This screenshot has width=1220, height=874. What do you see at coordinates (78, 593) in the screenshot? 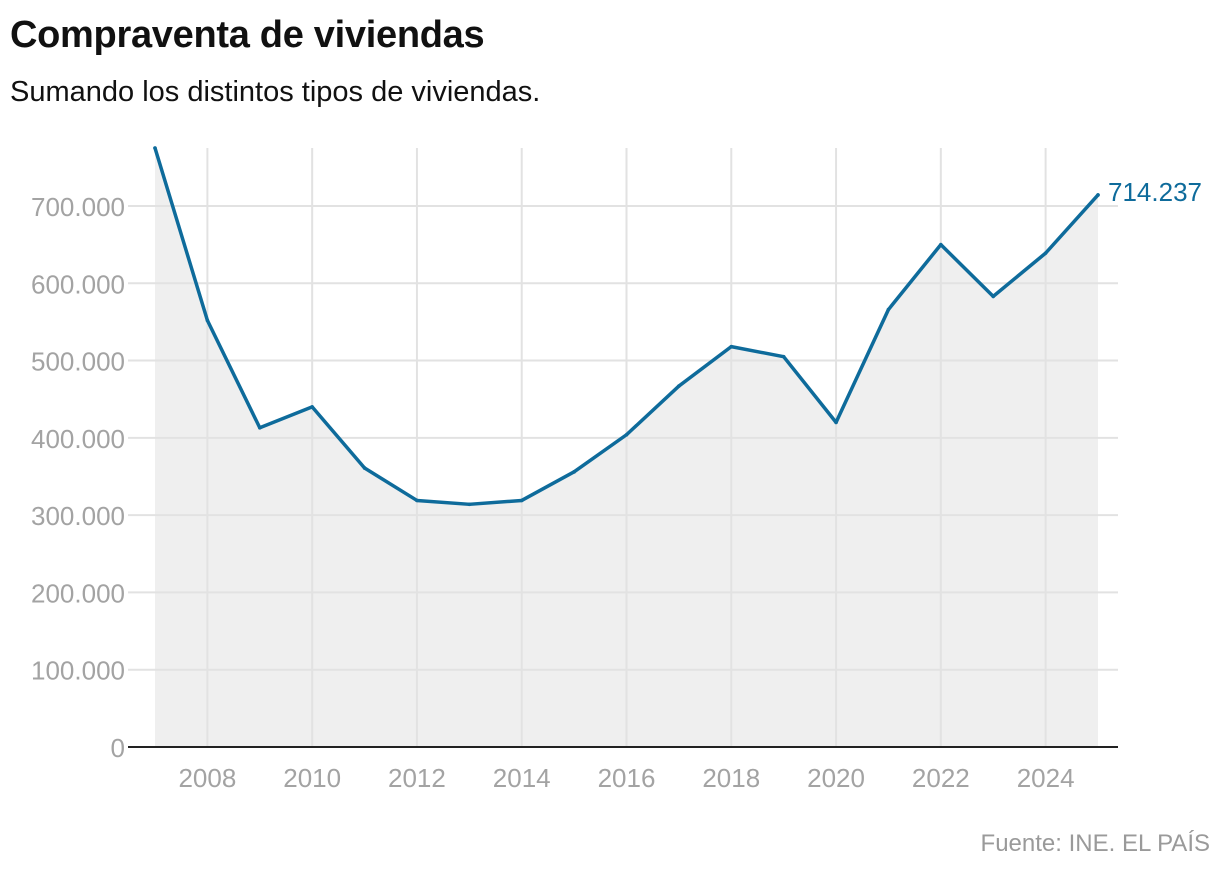
I see `y-tick-label-200.000: 200.000` at bounding box center [78, 593].